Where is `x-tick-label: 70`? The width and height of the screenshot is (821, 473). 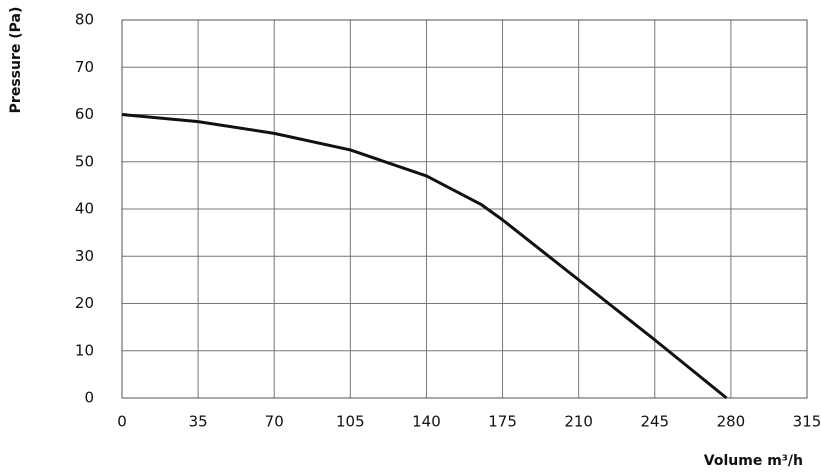
x-tick-label: 70 is located at coordinates (274, 422).